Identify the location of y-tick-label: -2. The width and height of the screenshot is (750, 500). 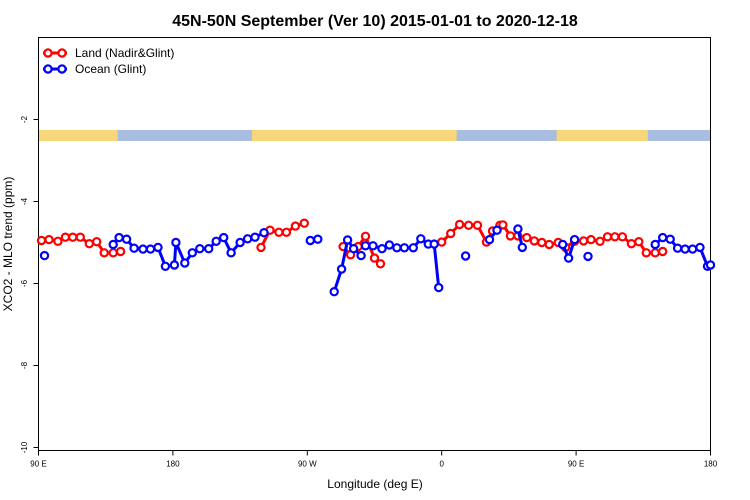
(24, 119).